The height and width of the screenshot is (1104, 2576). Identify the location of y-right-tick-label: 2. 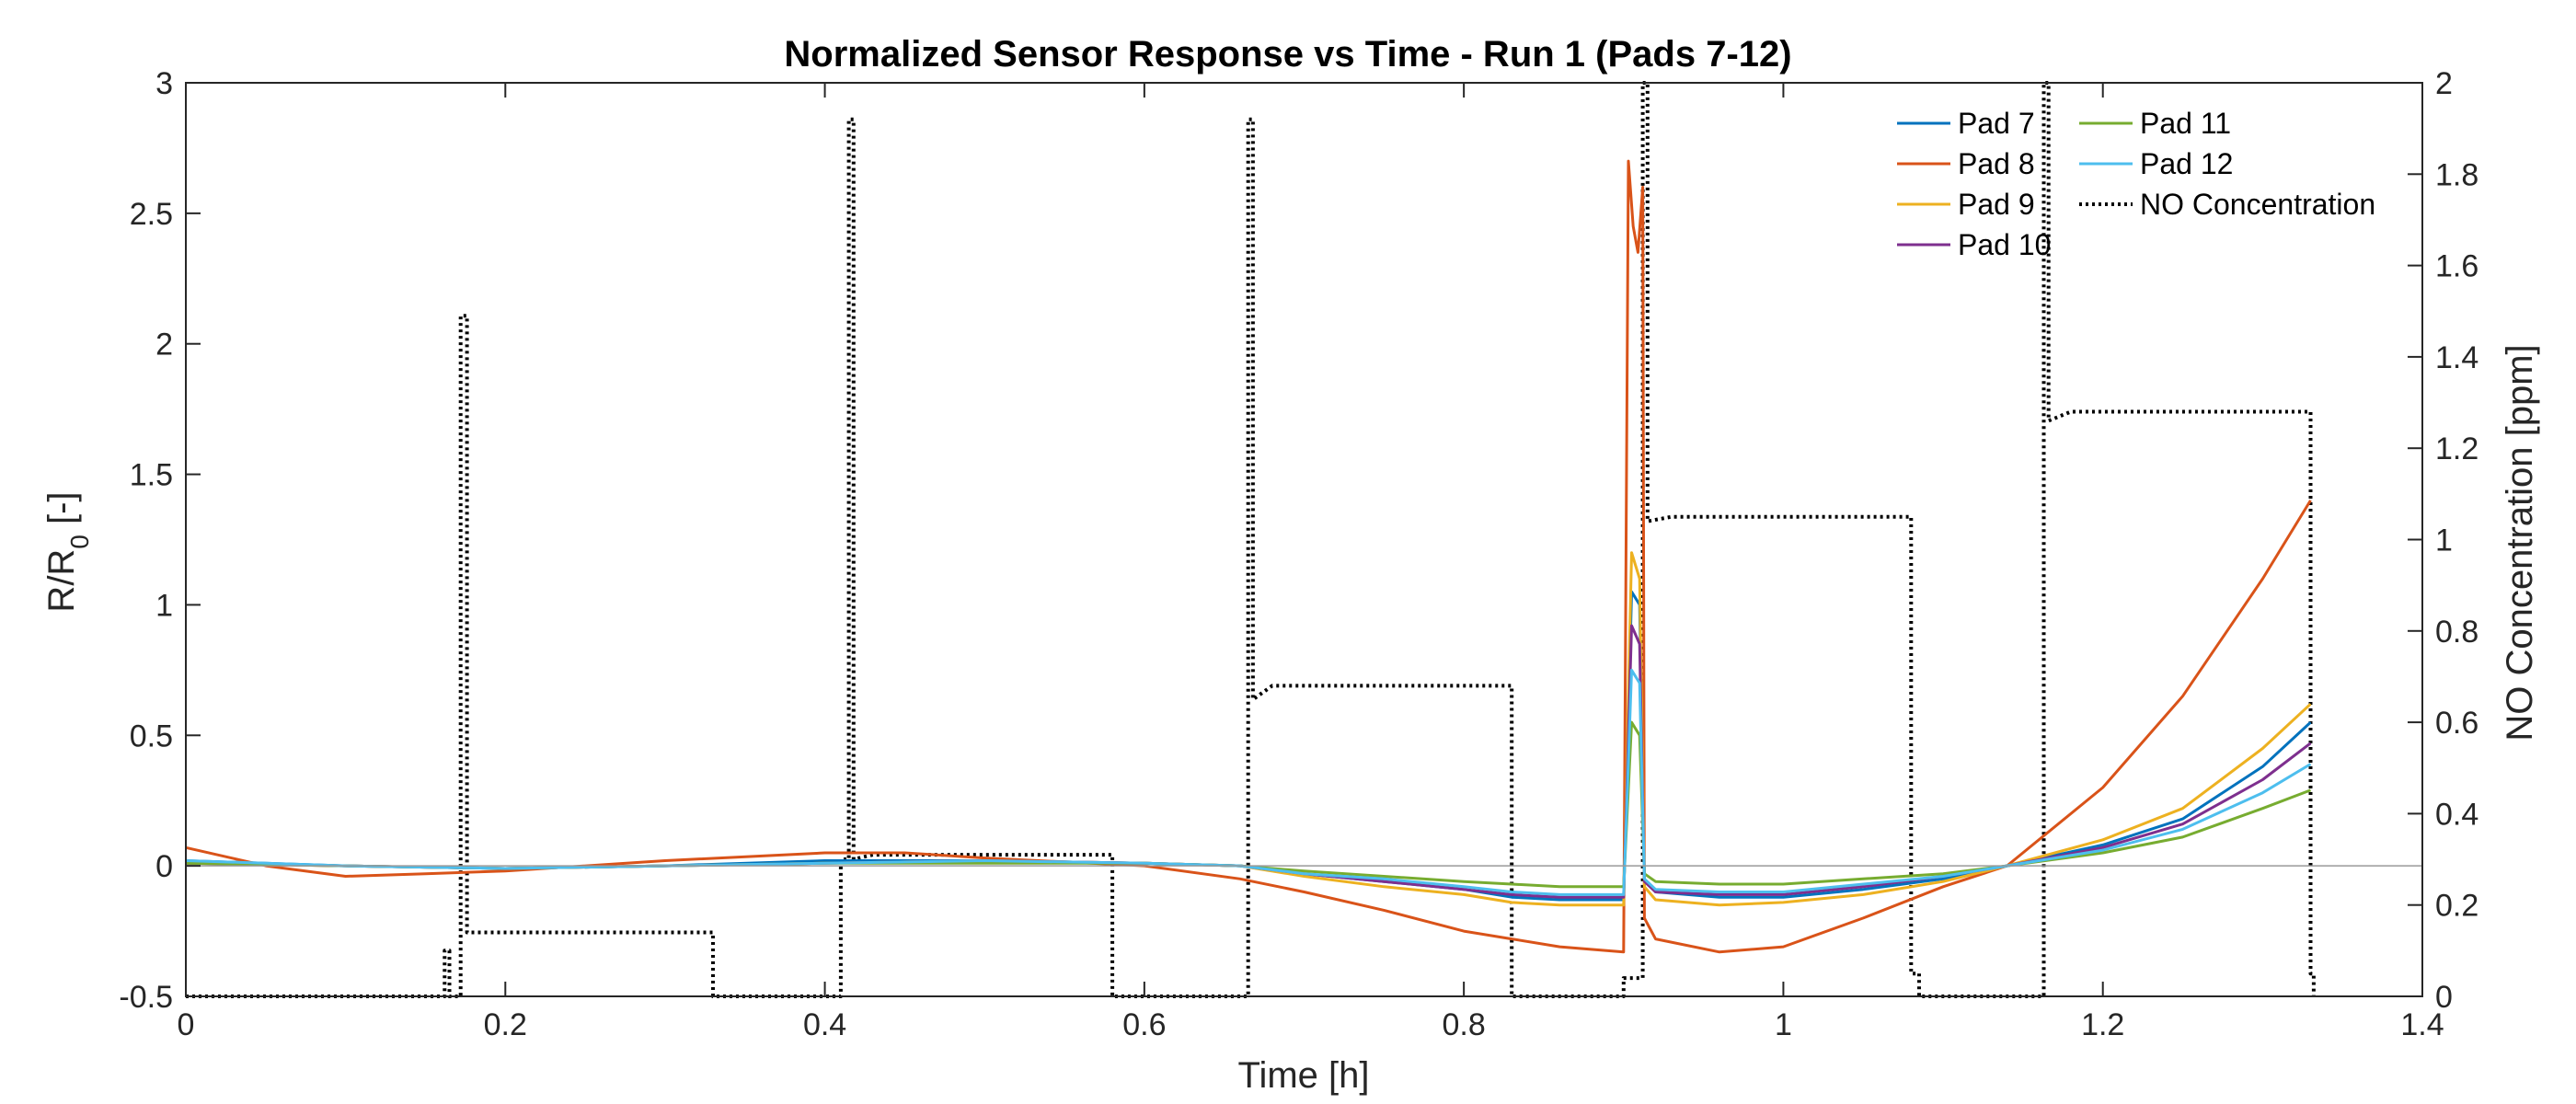
(2444, 83).